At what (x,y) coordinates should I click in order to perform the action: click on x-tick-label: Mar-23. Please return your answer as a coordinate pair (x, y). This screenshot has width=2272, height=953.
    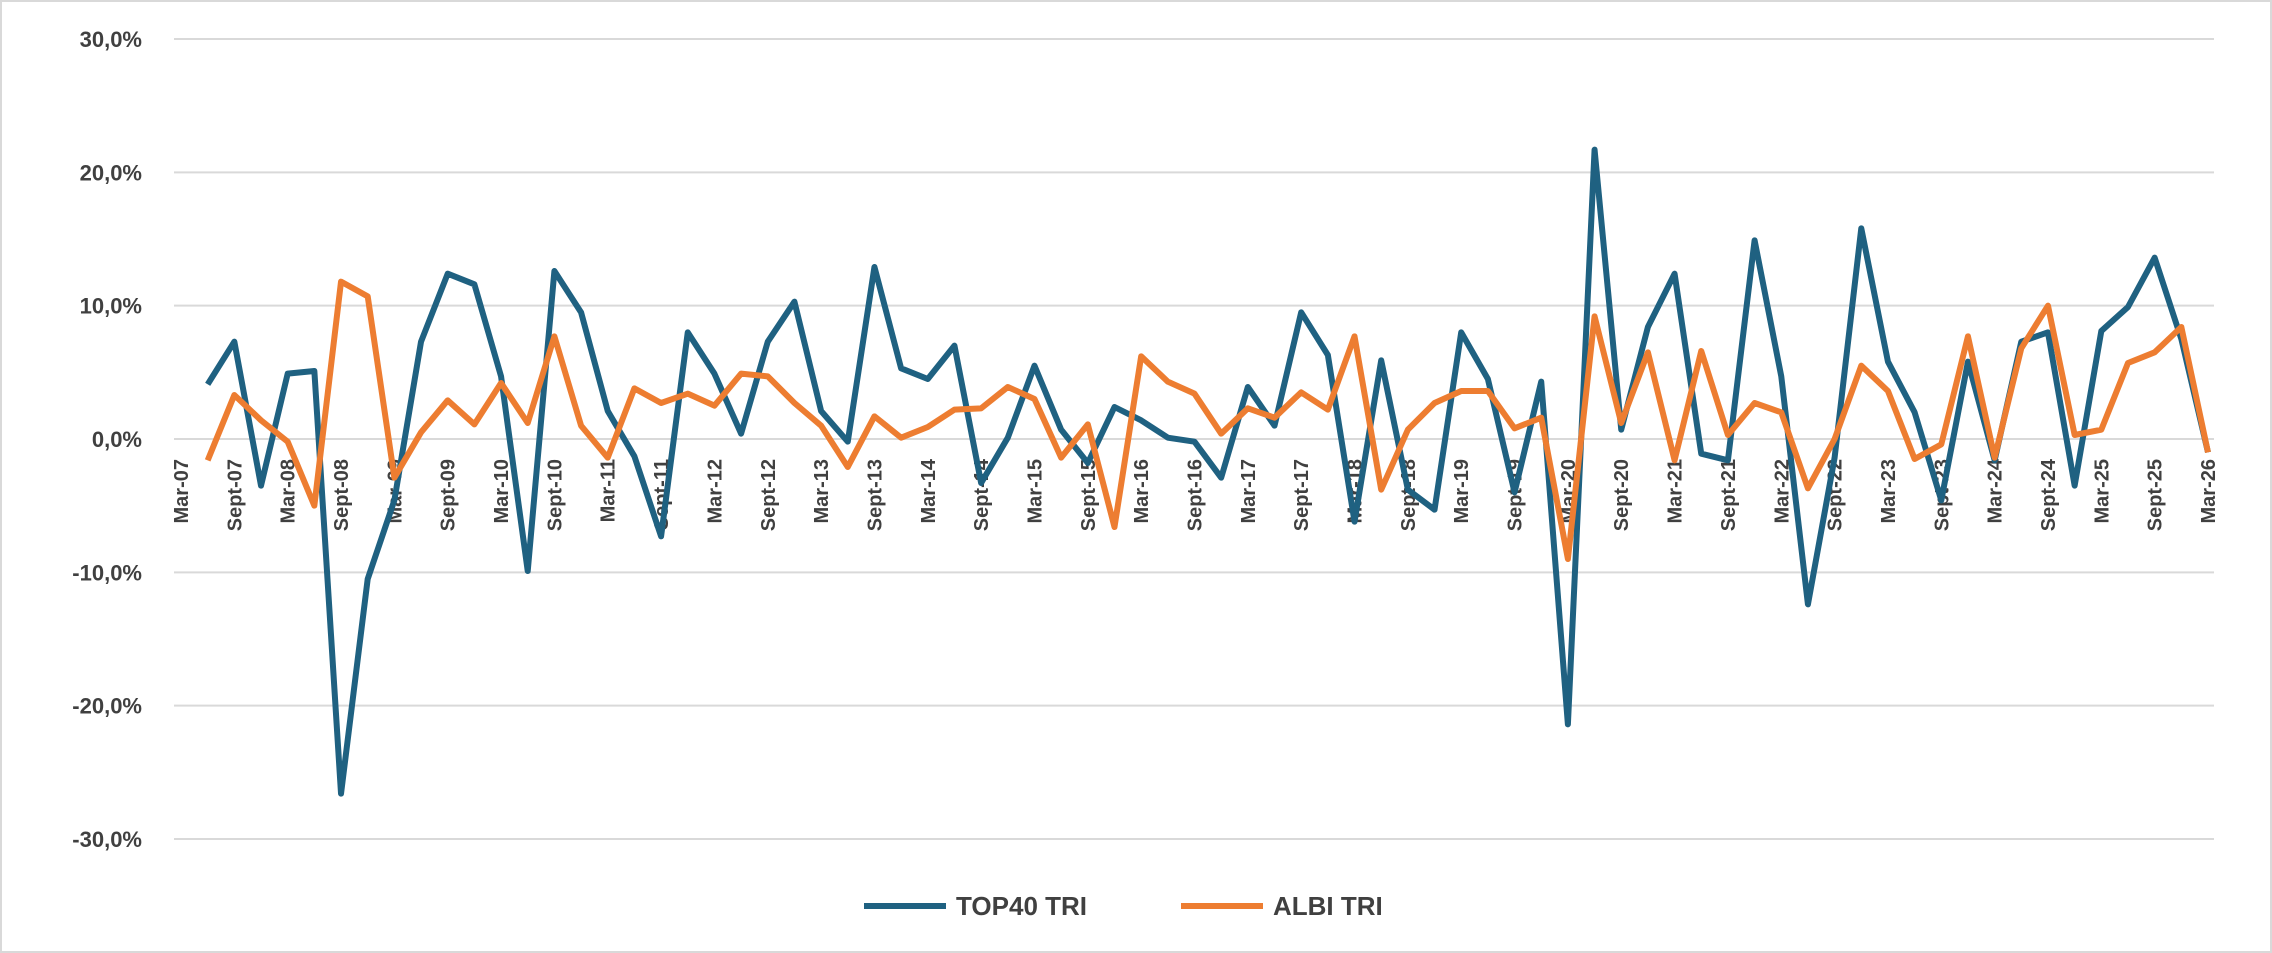
    Looking at the image, I should click on (1889, 491).